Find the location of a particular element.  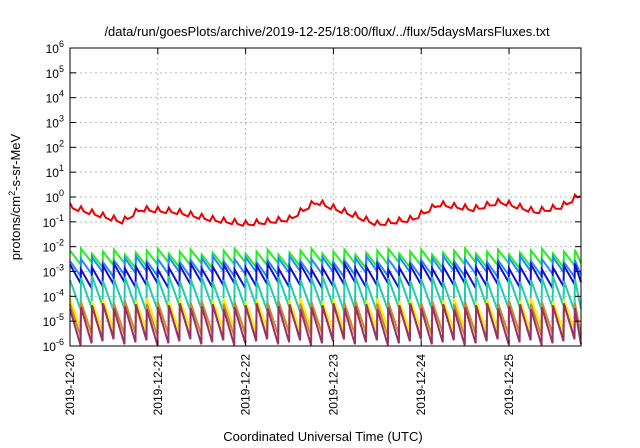

y-tick-label: 10⁻⁶ is located at coordinates (53, 345).